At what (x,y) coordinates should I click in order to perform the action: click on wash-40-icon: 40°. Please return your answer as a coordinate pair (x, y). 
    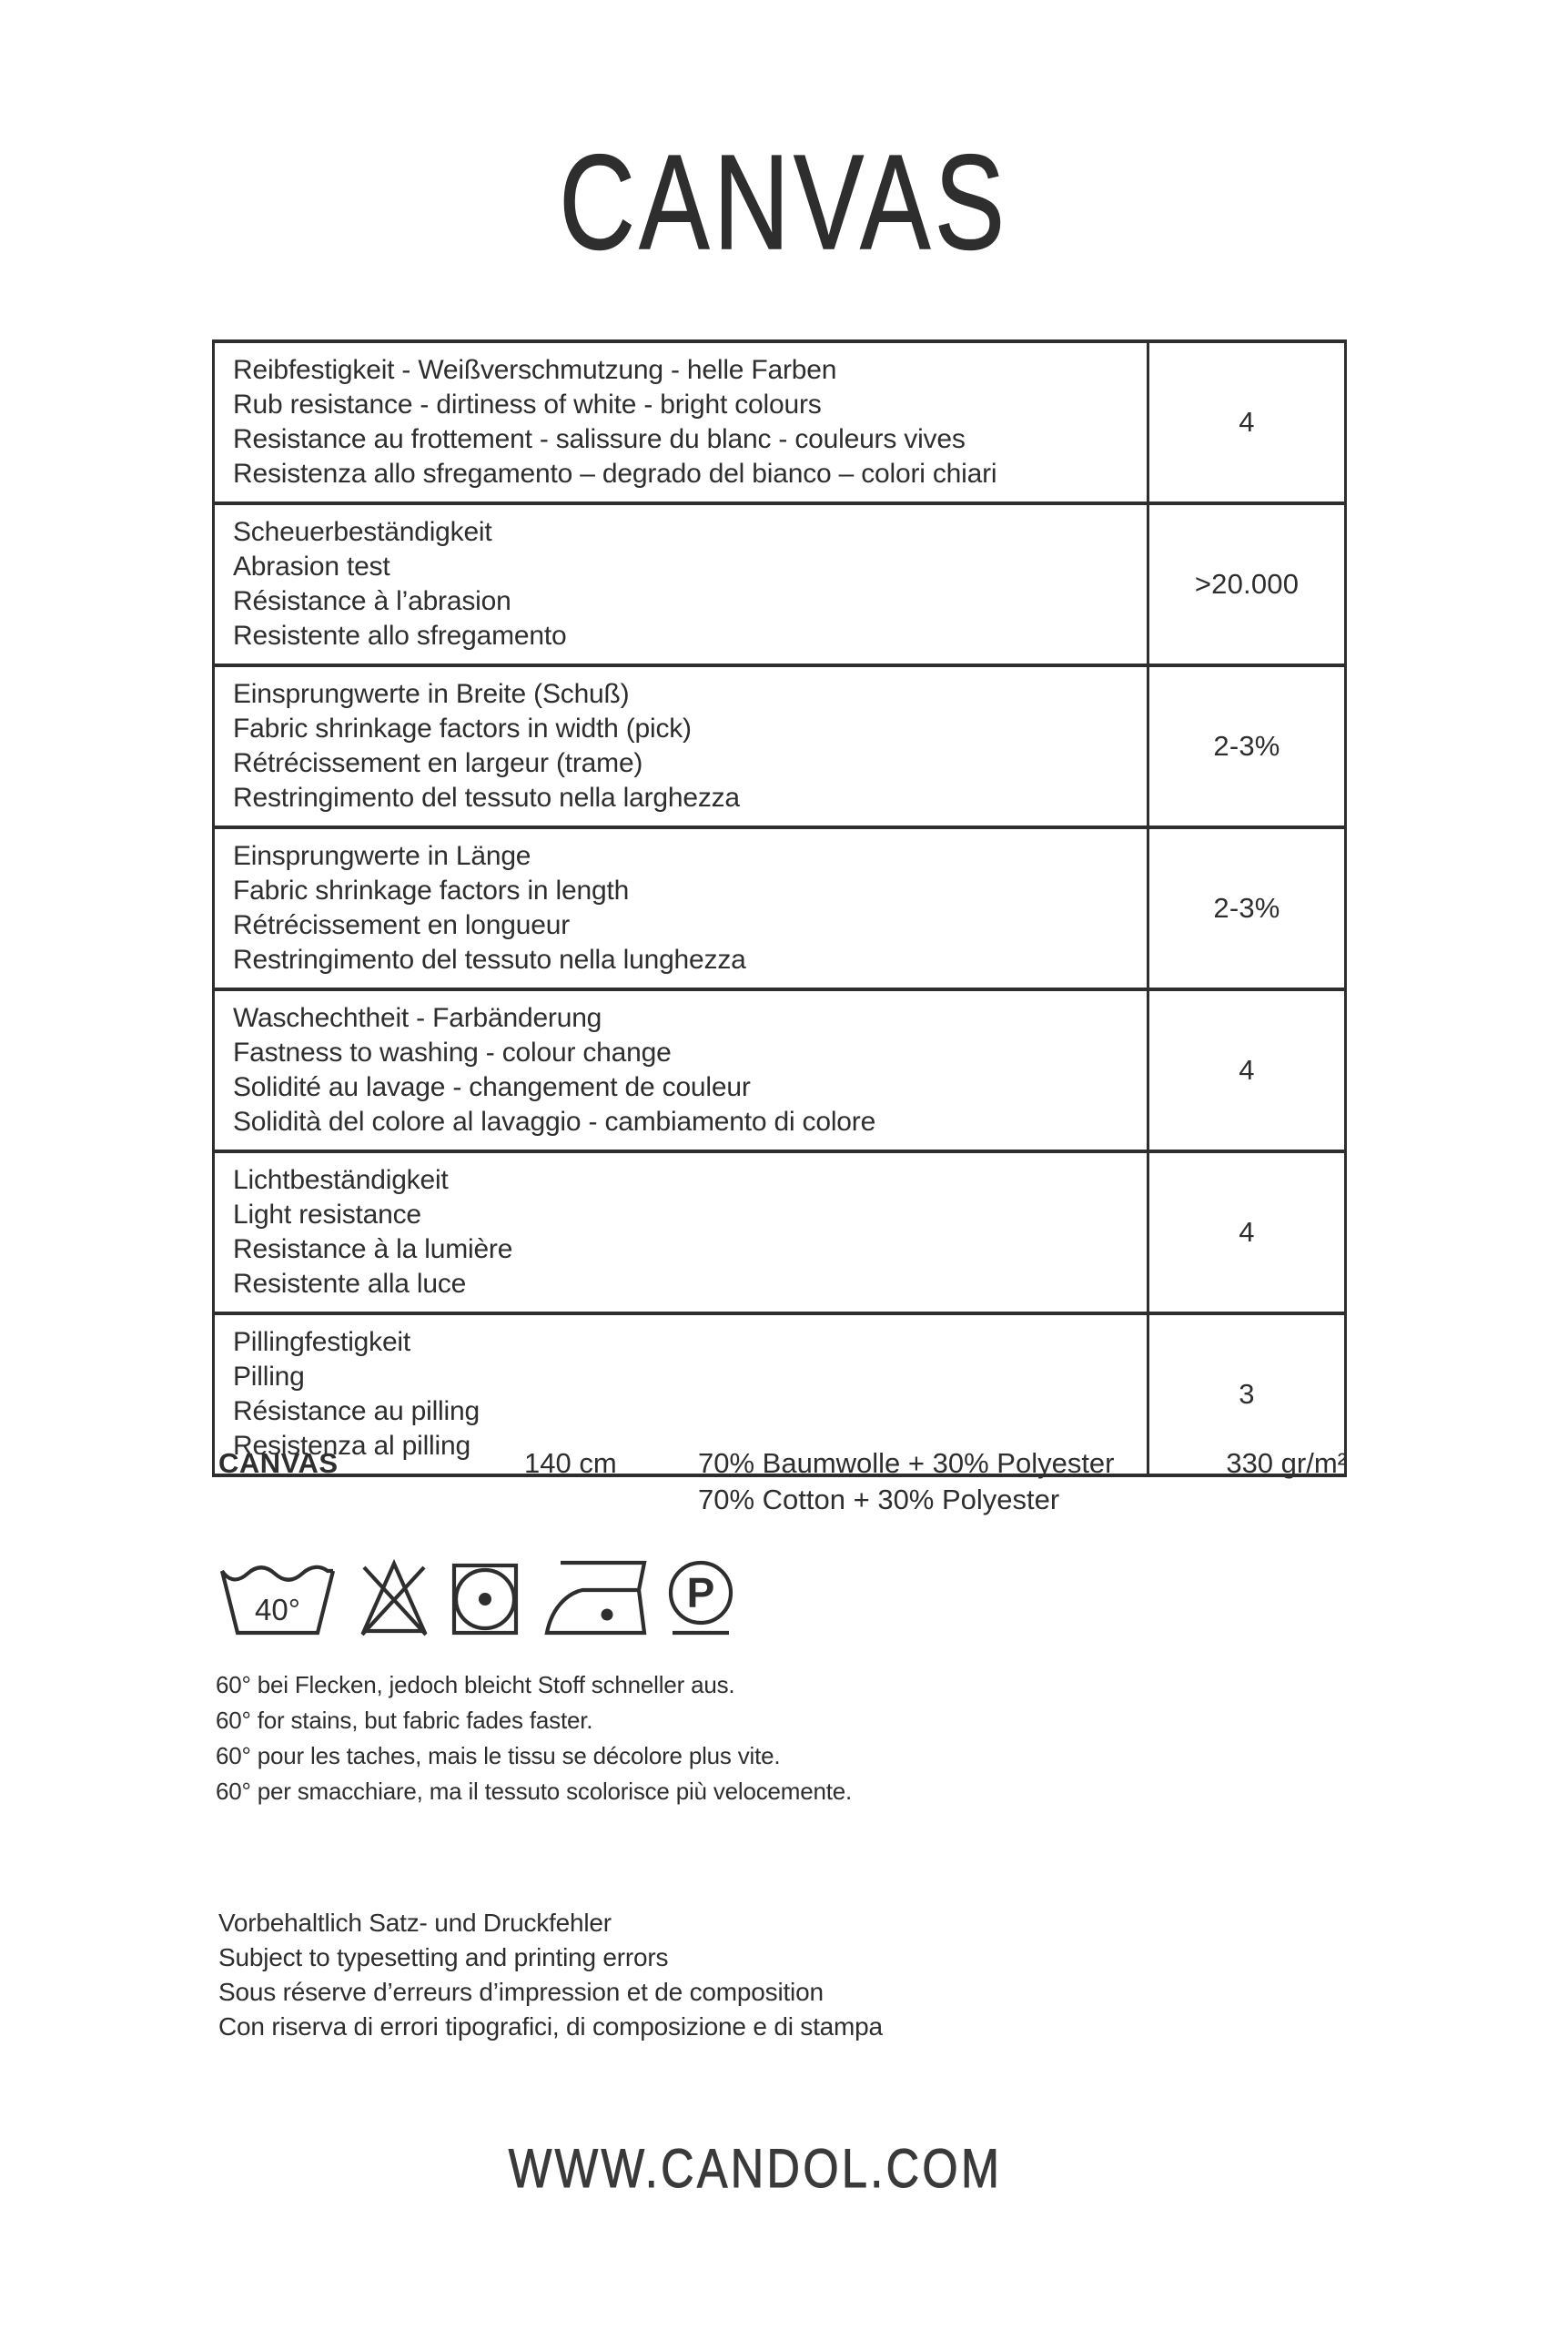
    Looking at the image, I should click on (277, 1600).